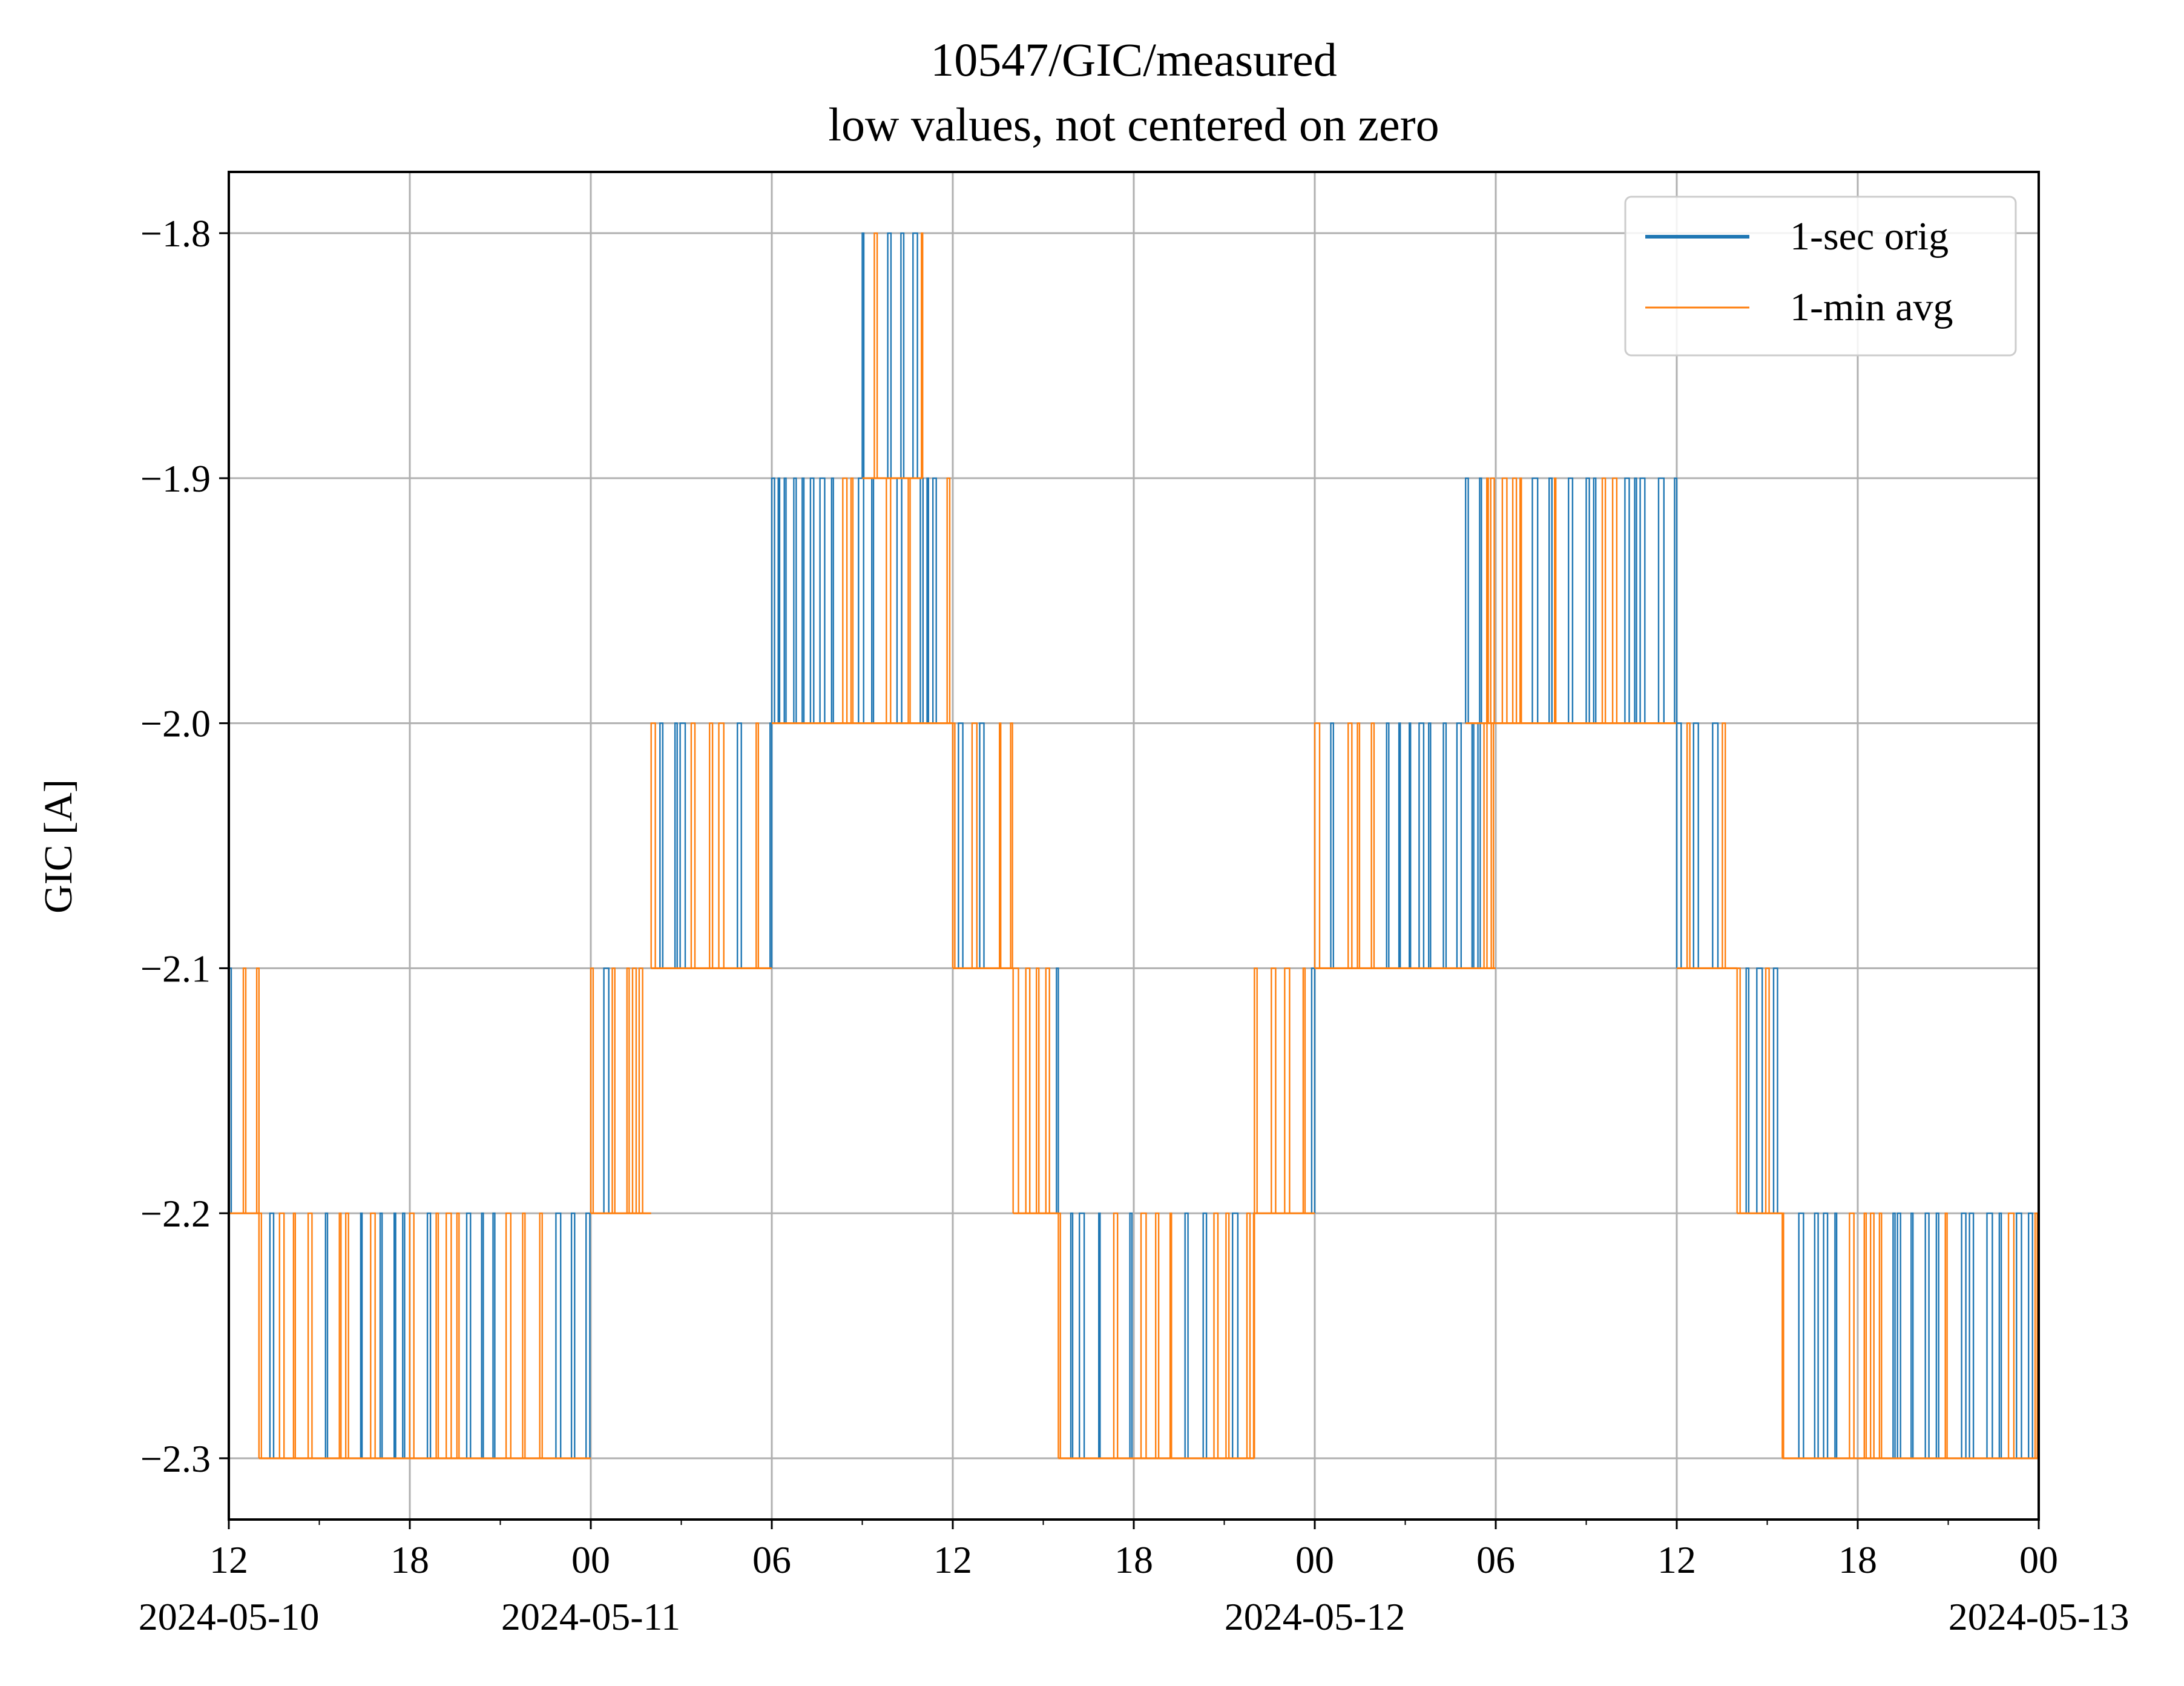 The image size is (2184, 1686). What do you see at coordinates (175, 233) in the screenshot?
I see `y-tick-label: −1.8` at bounding box center [175, 233].